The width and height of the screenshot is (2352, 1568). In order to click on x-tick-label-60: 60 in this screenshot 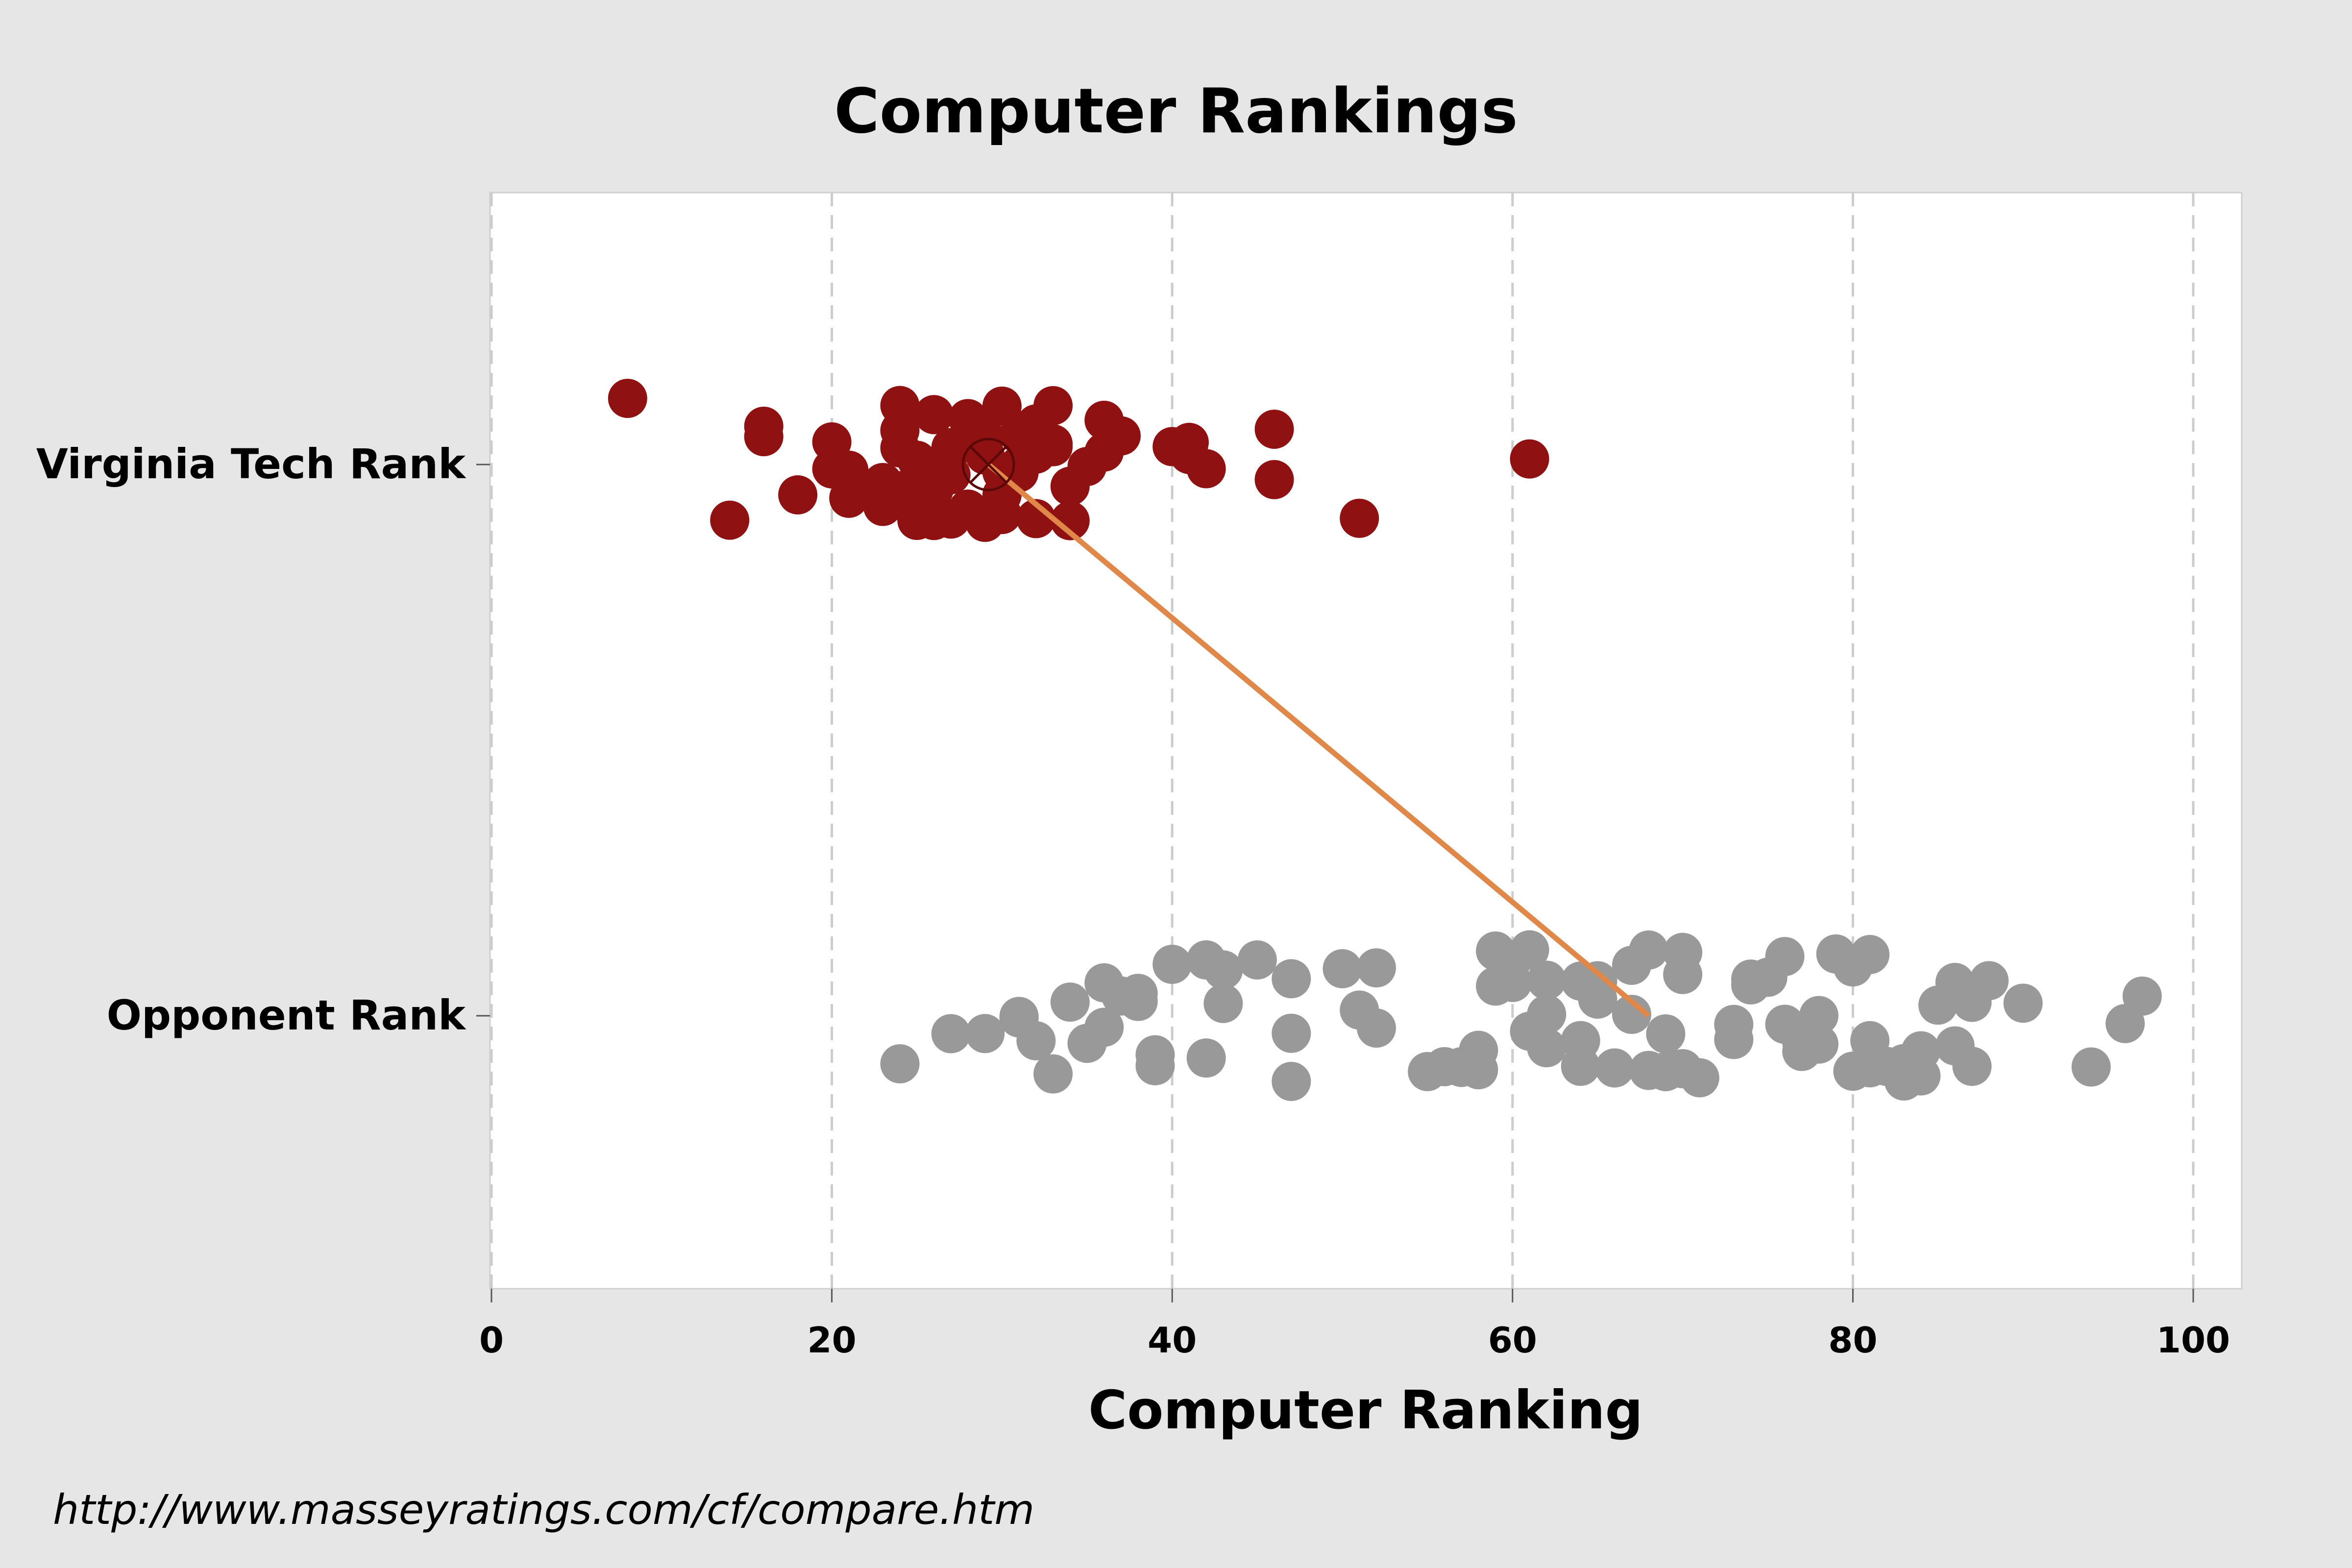, I will do `click(1512, 1340)`.